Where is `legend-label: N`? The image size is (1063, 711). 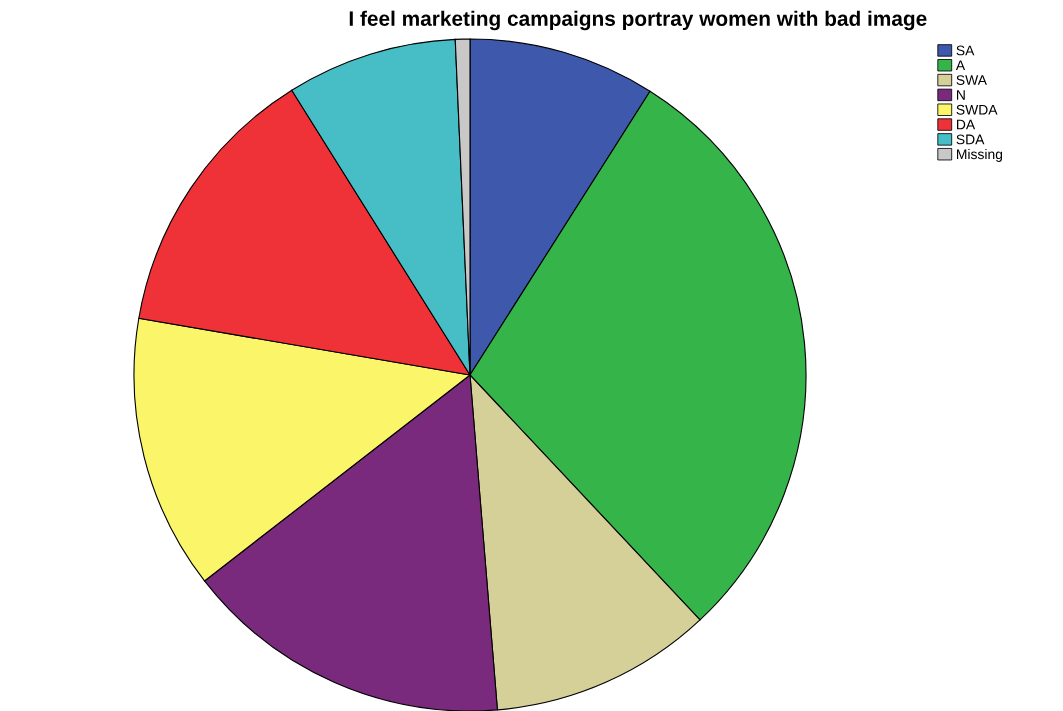
legend-label: N is located at coordinates (961, 95).